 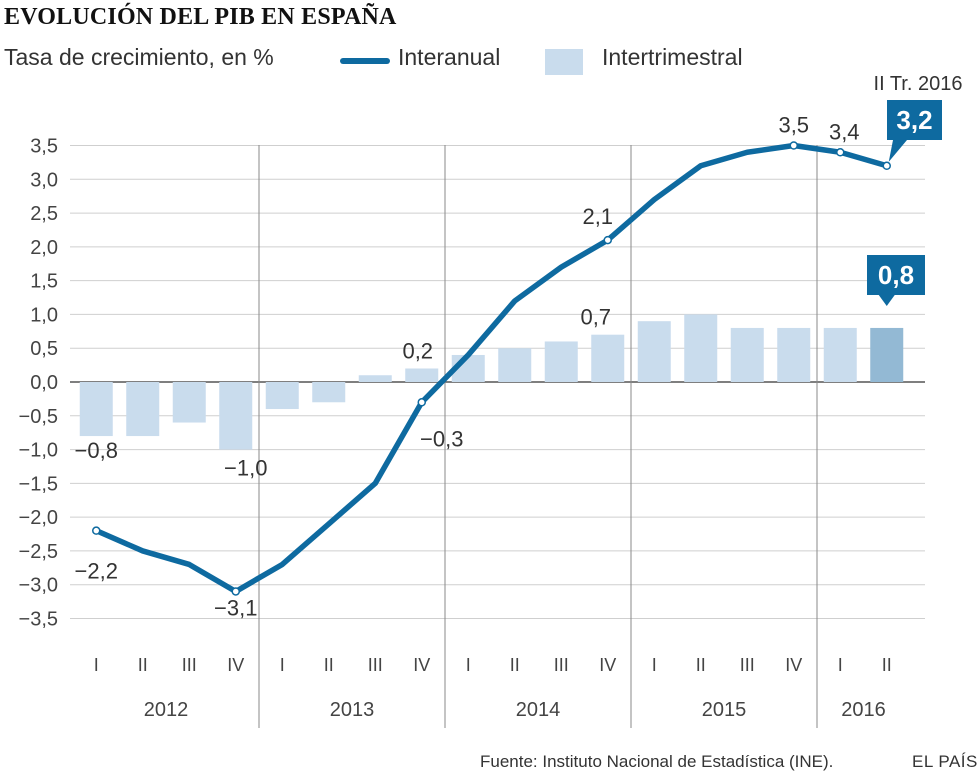 What do you see at coordinates (844, 131) in the screenshot?
I see `line-data-label: 3,4` at bounding box center [844, 131].